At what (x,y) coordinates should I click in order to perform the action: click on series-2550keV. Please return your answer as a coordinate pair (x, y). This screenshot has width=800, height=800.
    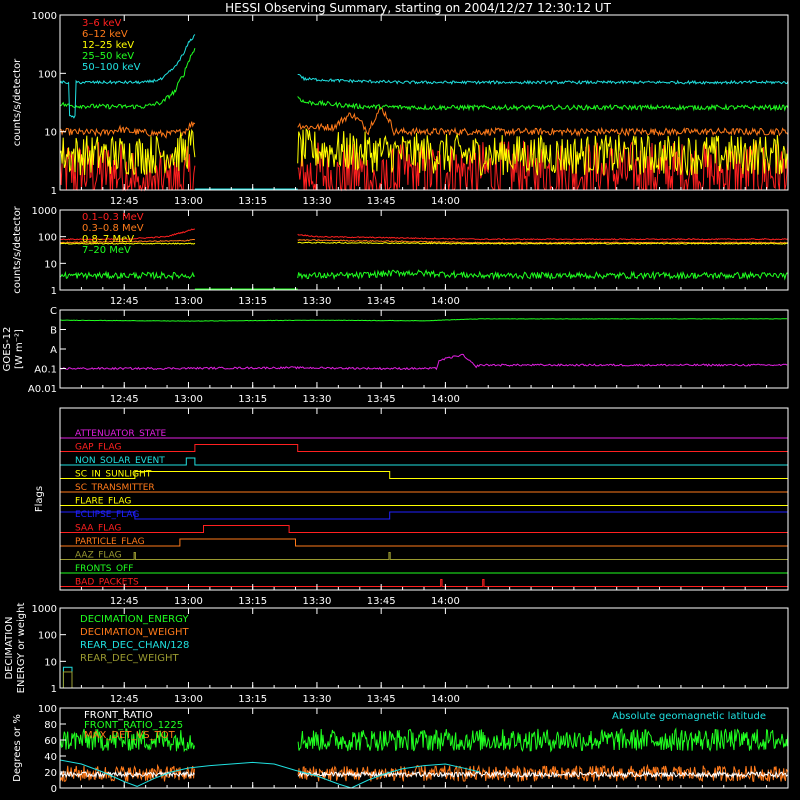
    Looking at the image, I should click on (424, 80).